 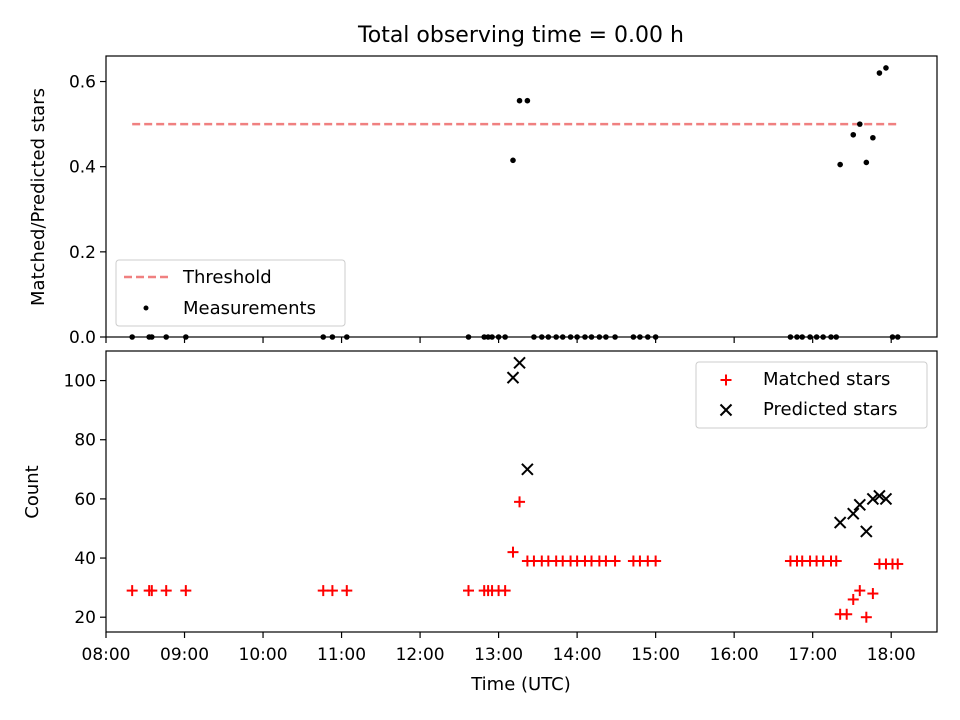 I want to click on x-tick-label: 08:00, so click(x=106, y=655).